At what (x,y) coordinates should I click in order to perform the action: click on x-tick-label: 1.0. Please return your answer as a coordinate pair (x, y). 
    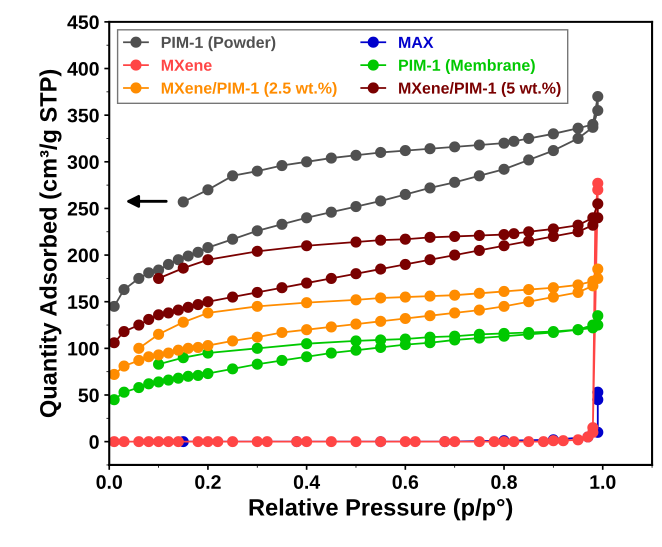
    Looking at the image, I should click on (603, 482).